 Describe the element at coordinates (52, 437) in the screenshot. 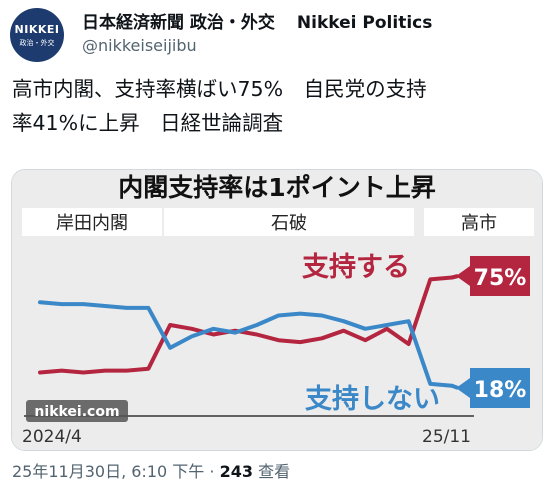

I see `x-tick-start: 2024/4` at that location.